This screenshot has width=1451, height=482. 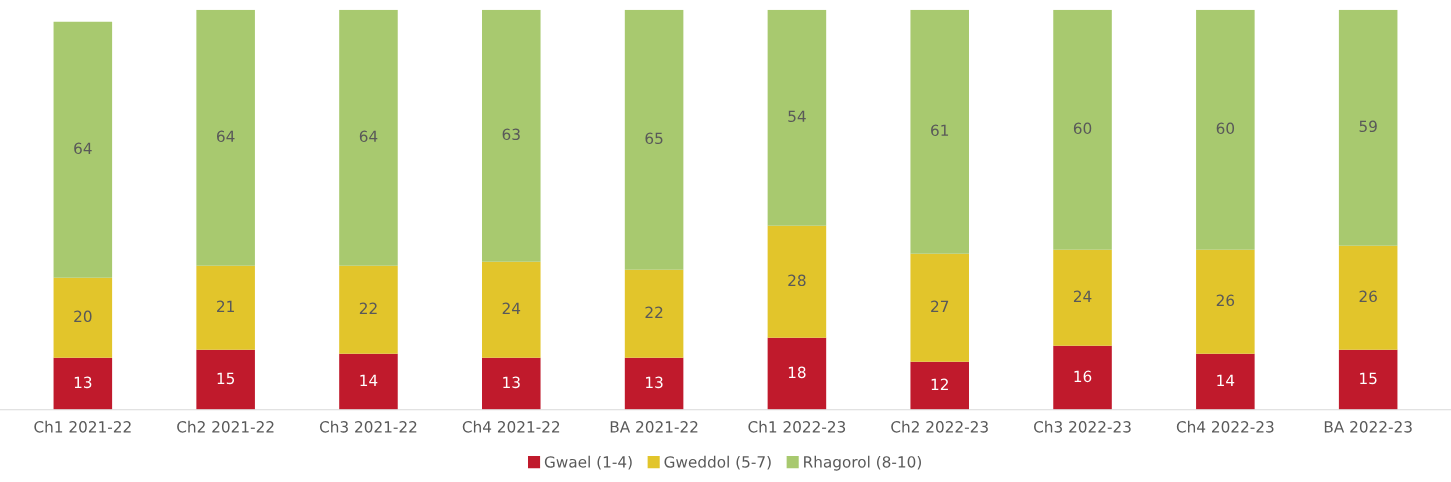 What do you see at coordinates (797, 426) in the screenshot?
I see `x-tick-label: Ch1 2022-23` at bounding box center [797, 426].